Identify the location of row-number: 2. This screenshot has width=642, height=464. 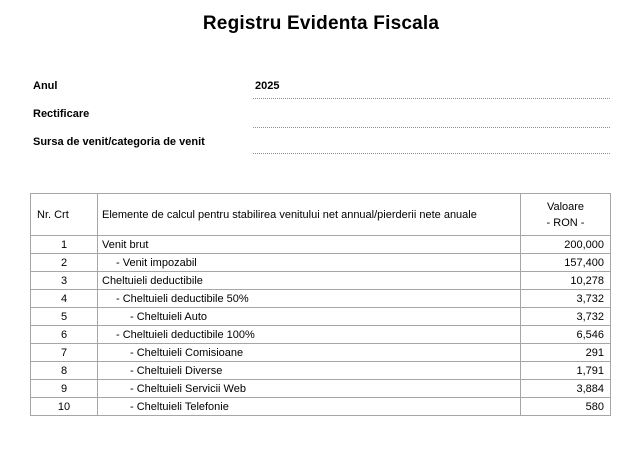
(64, 262).